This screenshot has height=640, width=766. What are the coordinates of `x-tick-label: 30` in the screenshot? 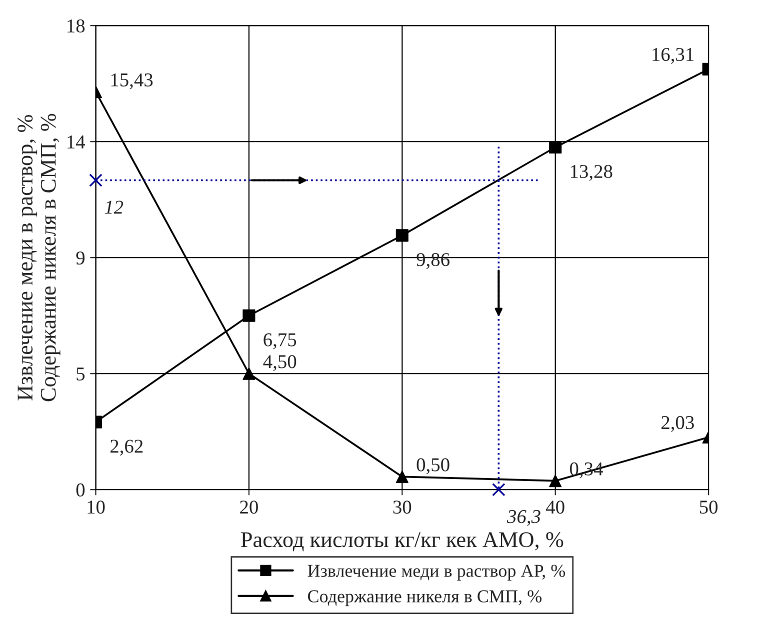 It's located at (402, 507).